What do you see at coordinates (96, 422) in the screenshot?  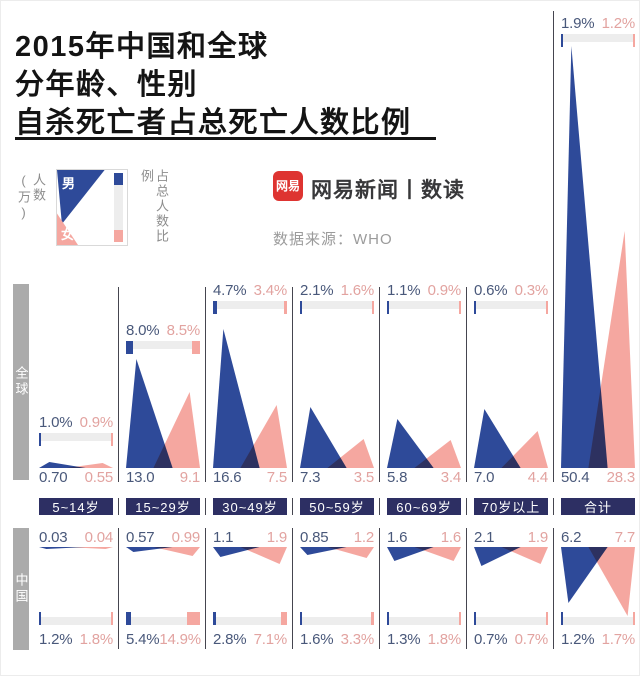 I see `global-pct-0-female: 0.9%` at bounding box center [96, 422].